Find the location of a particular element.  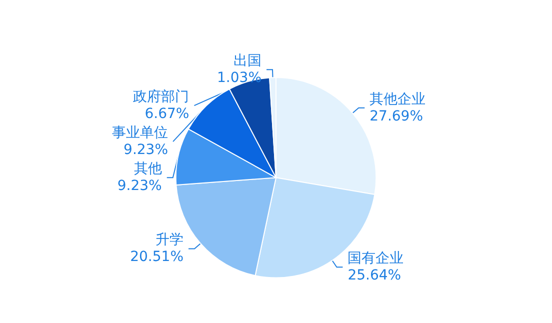

slice-label: 事业单位 is located at coordinates (140, 133).